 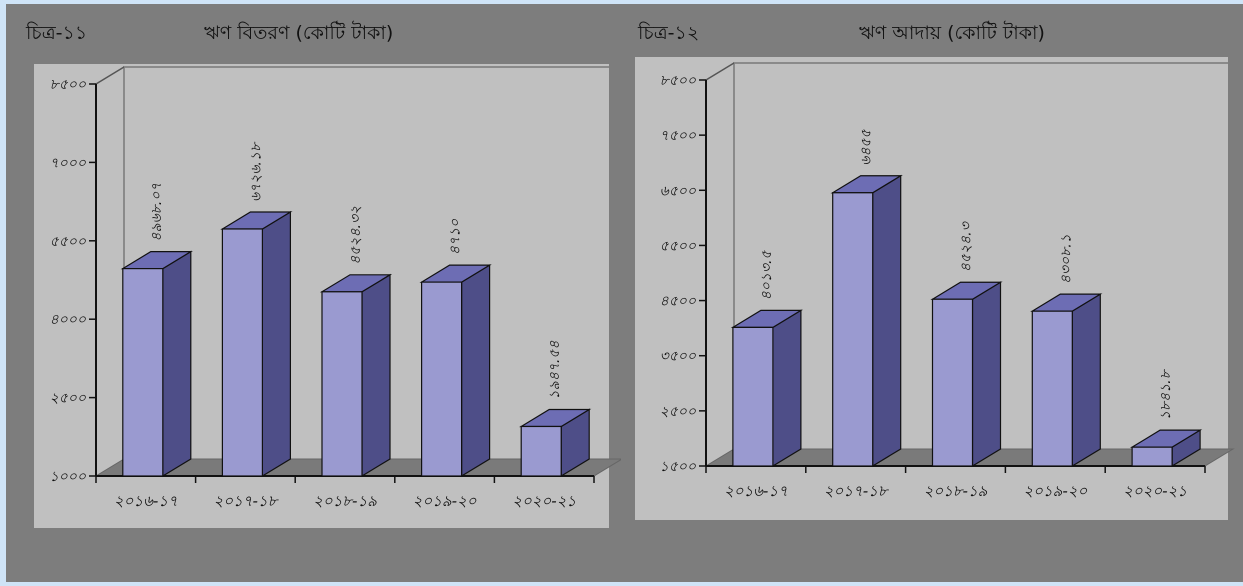 What do you see at coordinates (621, 2) in the screenshot?
I see `frame-top-edge` at bounding box center [621, 2].